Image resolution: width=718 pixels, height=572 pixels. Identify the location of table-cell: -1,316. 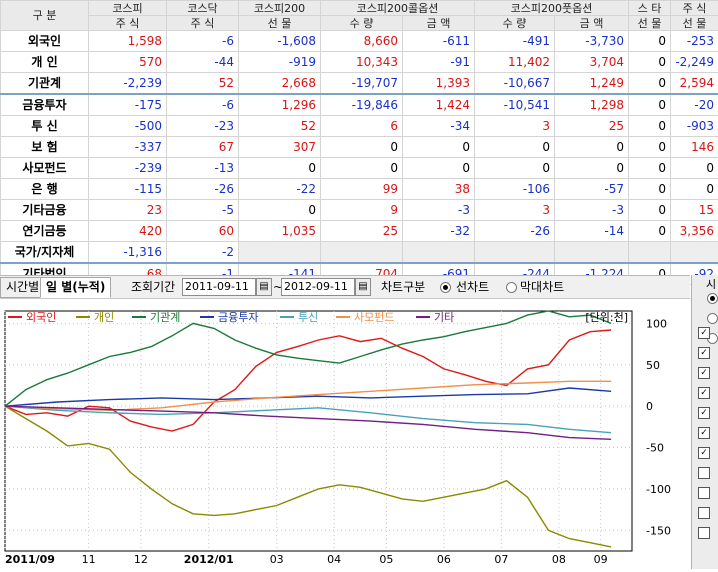
(128, 253).